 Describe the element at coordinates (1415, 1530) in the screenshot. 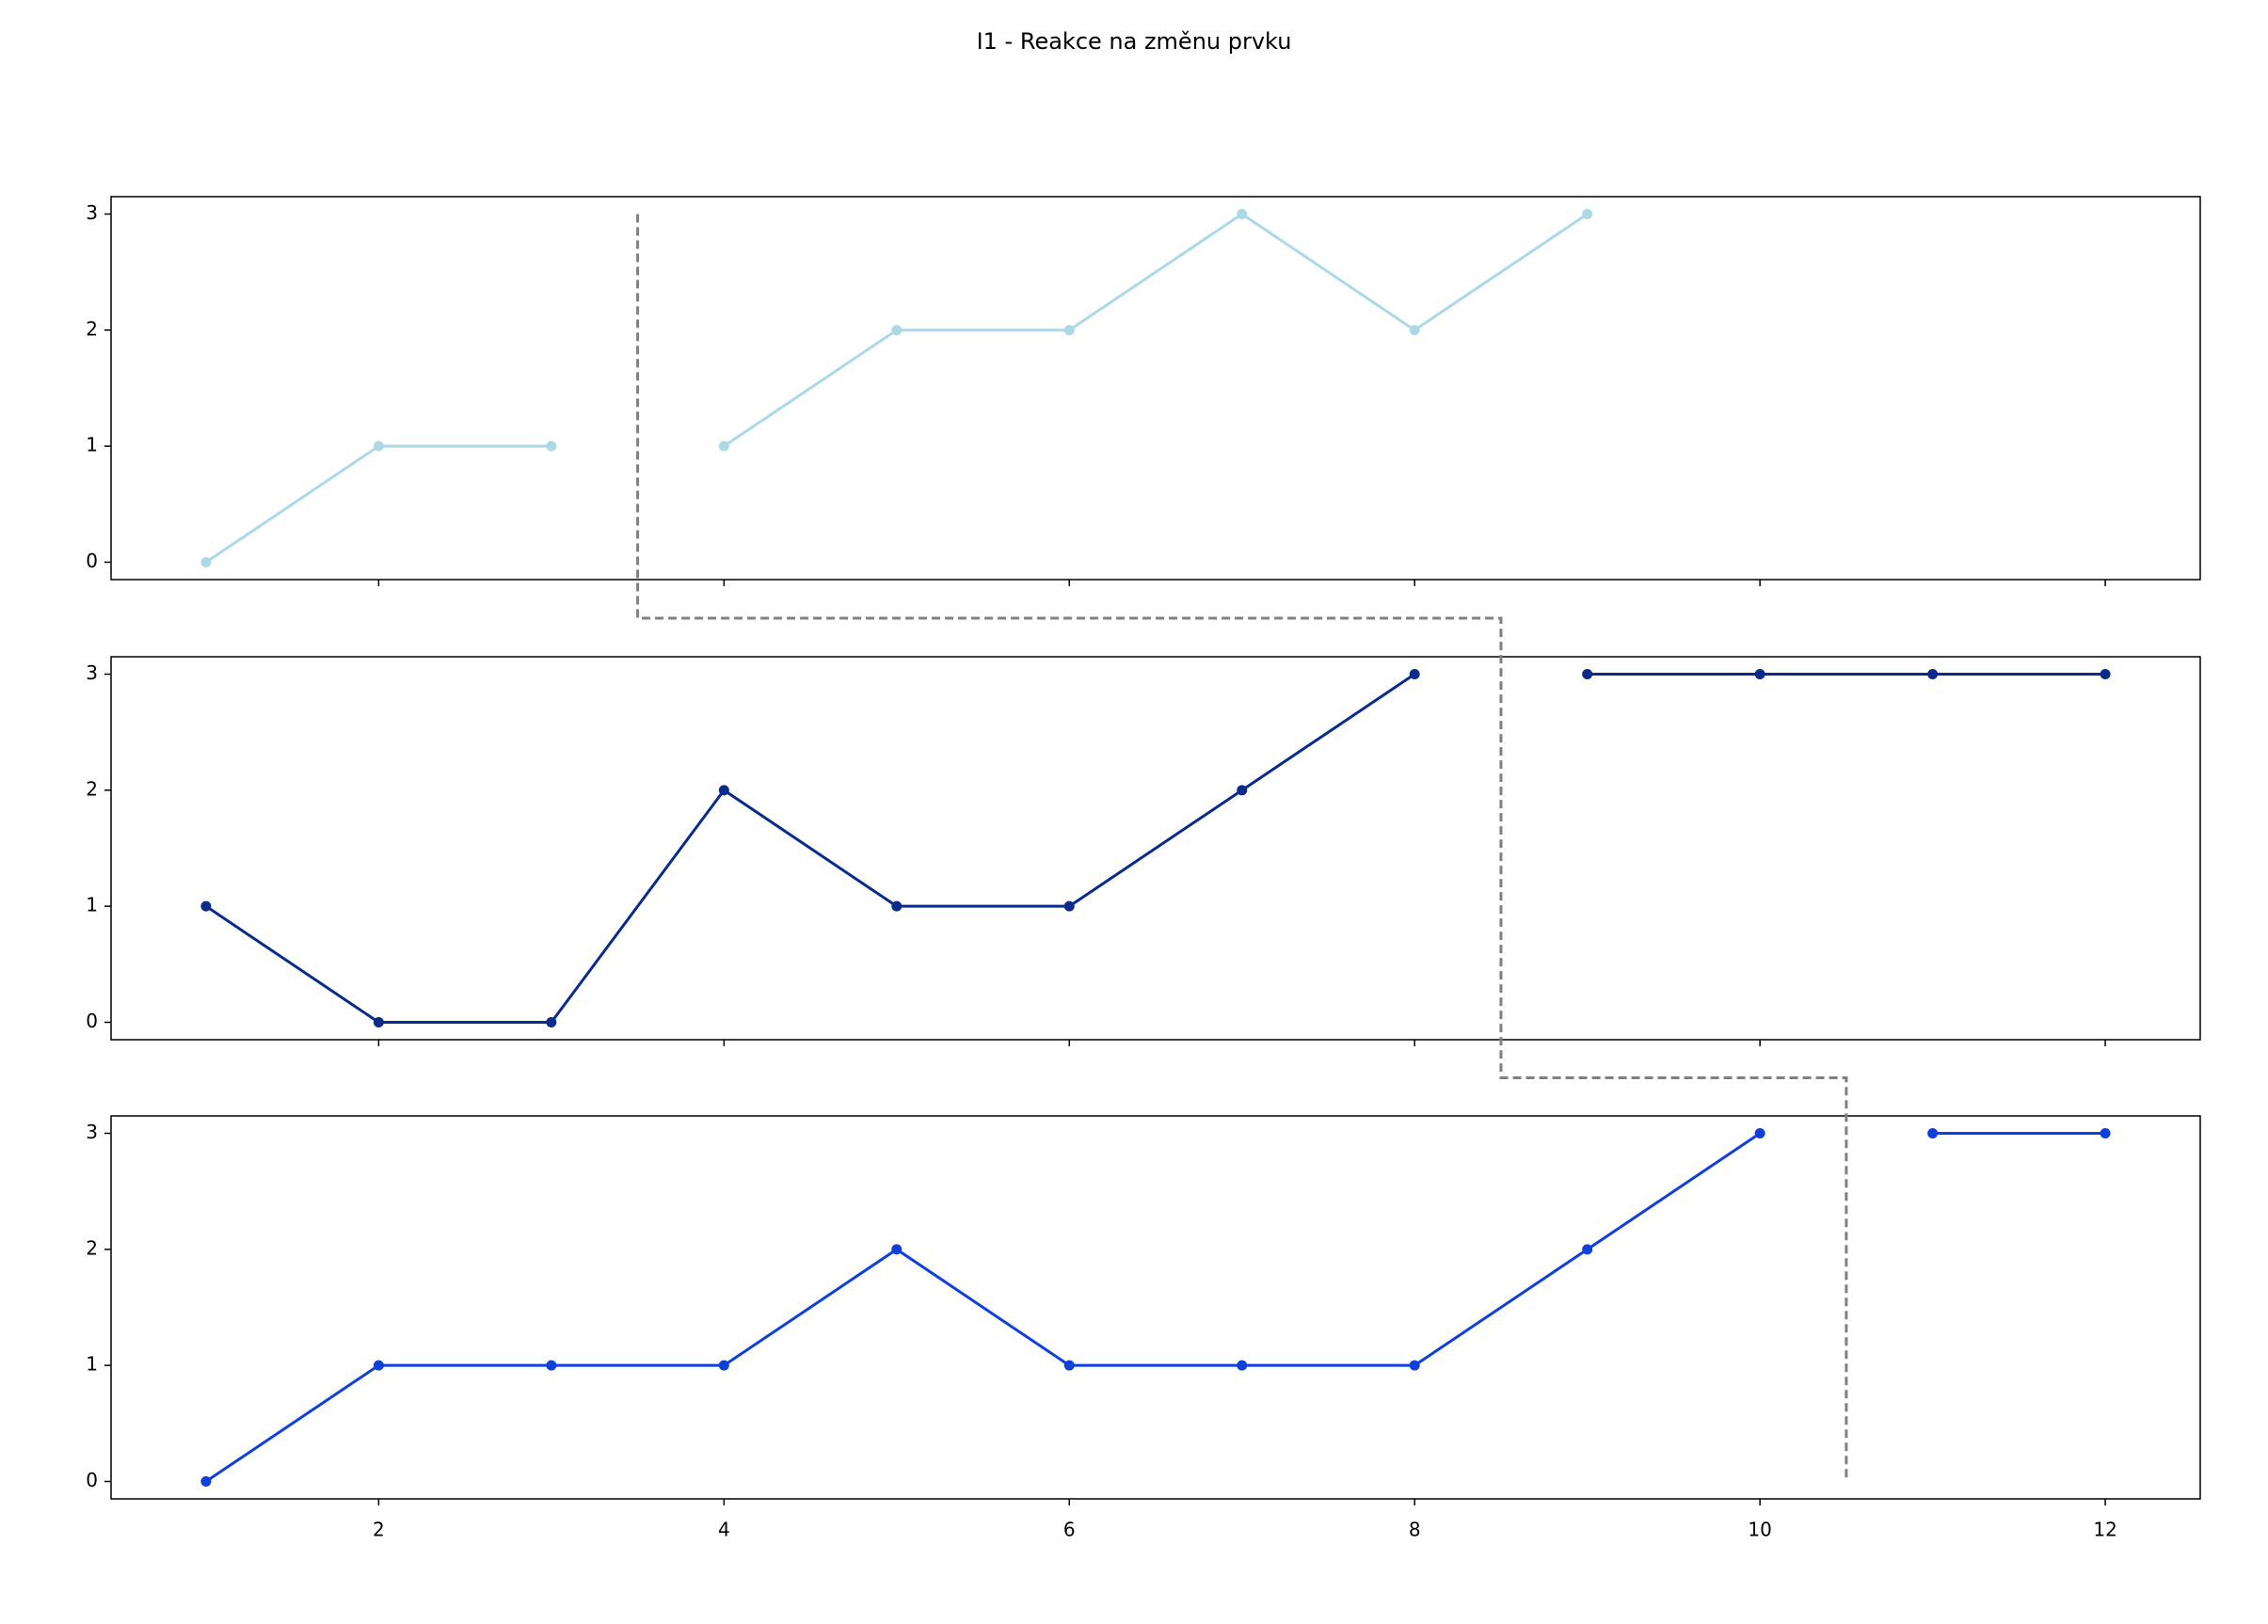

I see `x-tick-label: 8` at that location.